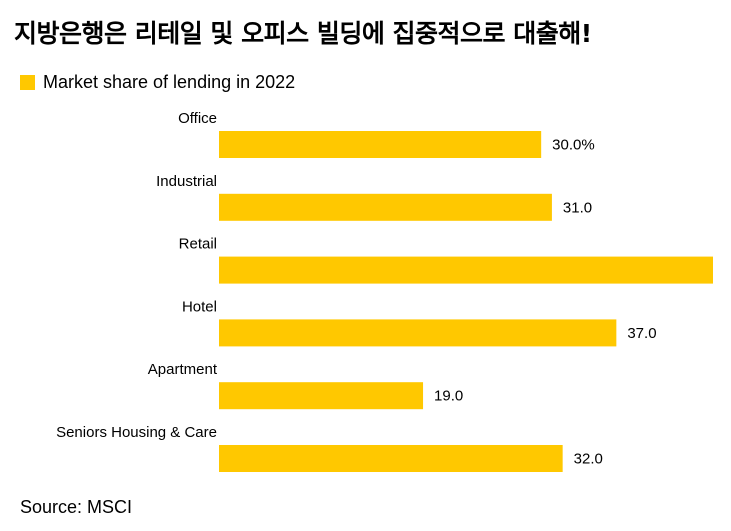 This screenshot has height=531, width=731. What do you see at coordinates (76, 507) in the screenshot?
I see `source-note: Source: MSCI` at bounding box center [76, 507].